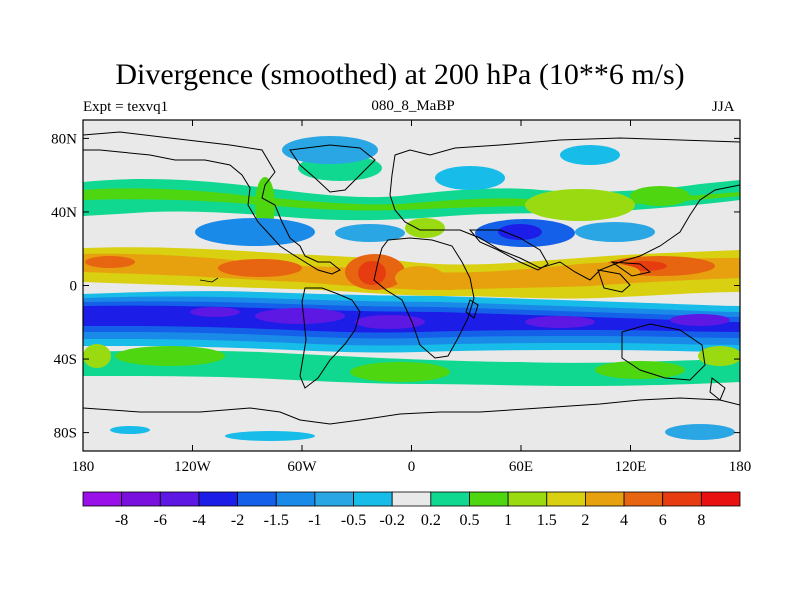  I want to click on colorbar-label: 6, so click(663, 520).